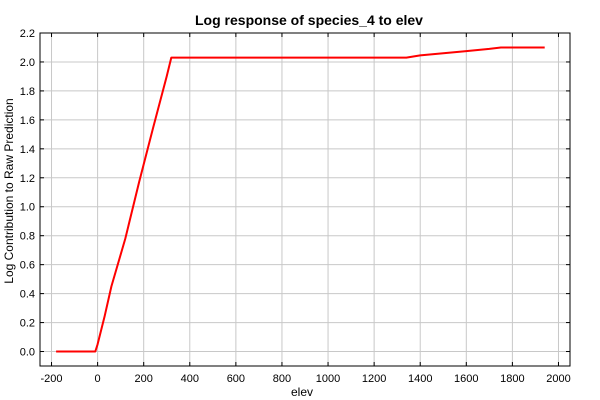 The width and height of the screenshot is (600, 400). I want to click on x-tick-label: 2000, so click(558, 379).